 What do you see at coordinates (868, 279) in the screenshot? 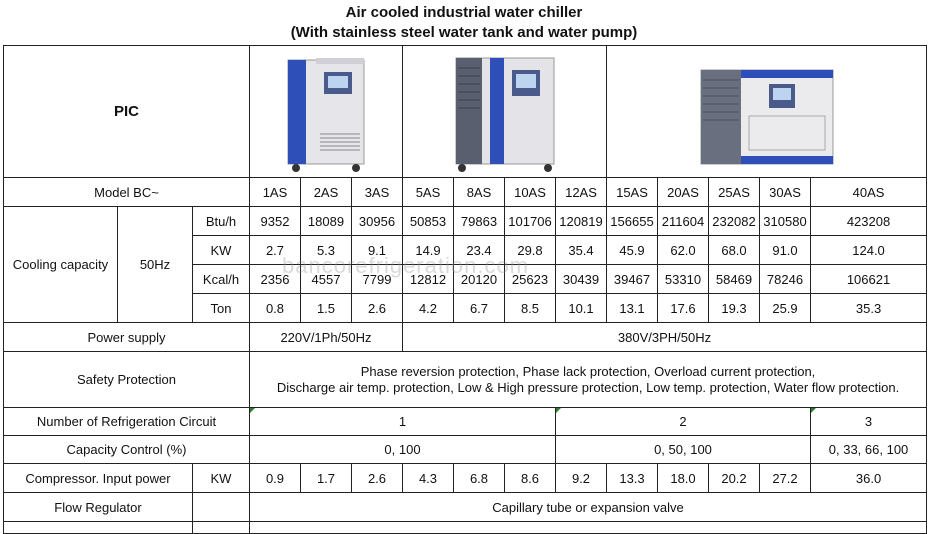
I see `kcal-cell: 106621` at bounding box center [868, 279].